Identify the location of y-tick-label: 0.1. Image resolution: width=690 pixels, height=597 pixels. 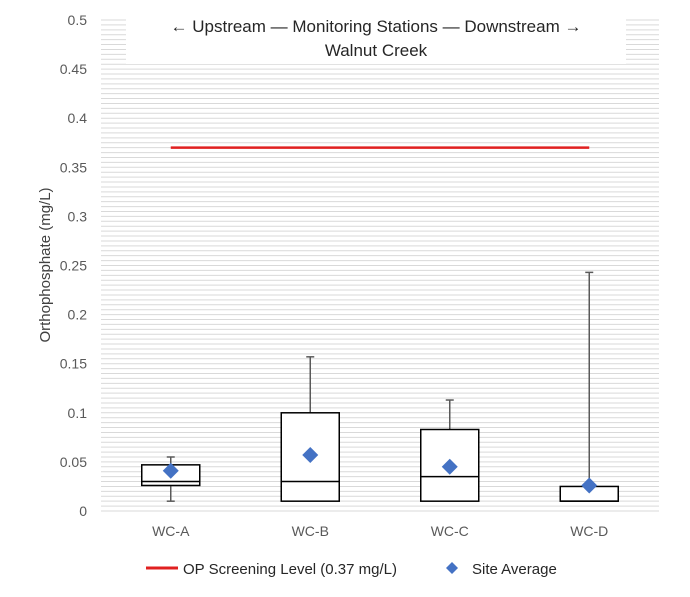
(78, 413).